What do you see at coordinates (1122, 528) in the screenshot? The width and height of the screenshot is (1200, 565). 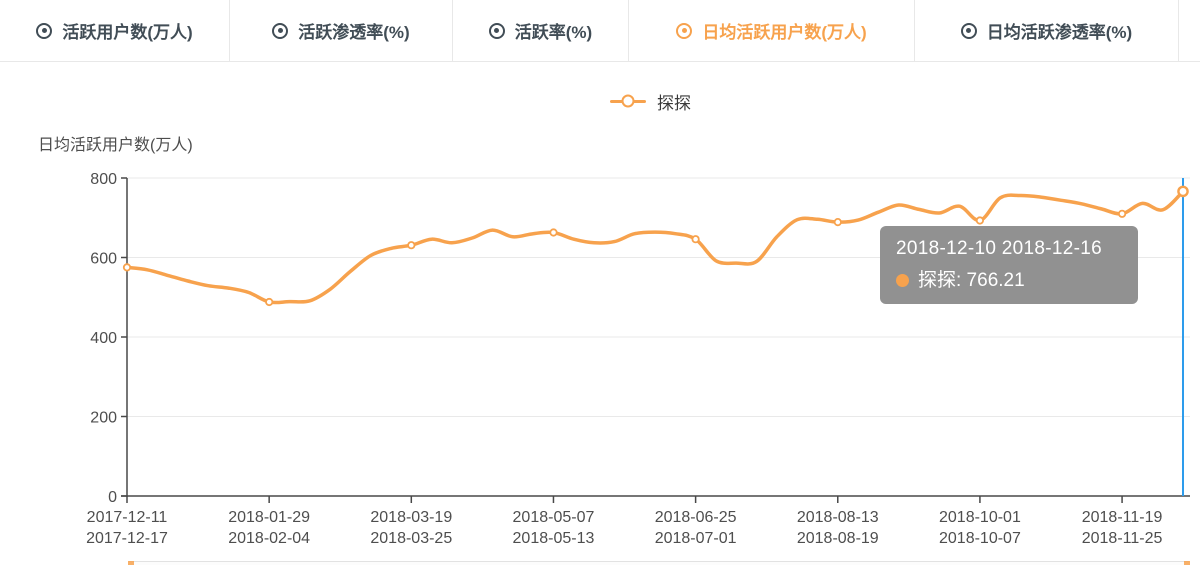 I see `x-tick-label: 2018-11-19 2018-11-25` at bounding box center [1122, 528].